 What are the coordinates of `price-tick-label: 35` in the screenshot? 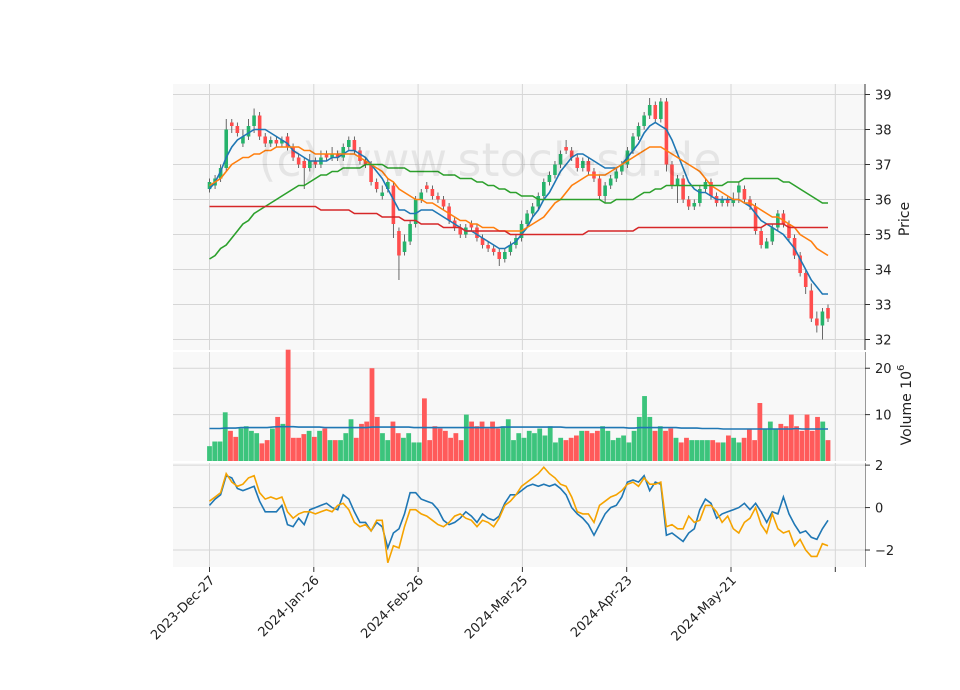 It's located at (883, 236).